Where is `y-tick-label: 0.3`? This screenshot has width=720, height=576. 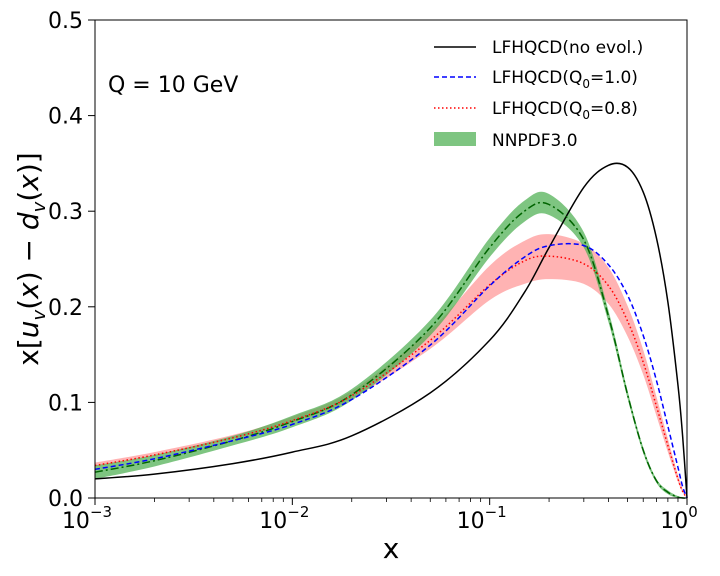 y-tick-label: 0.3 is located at coordinates (65, 212).